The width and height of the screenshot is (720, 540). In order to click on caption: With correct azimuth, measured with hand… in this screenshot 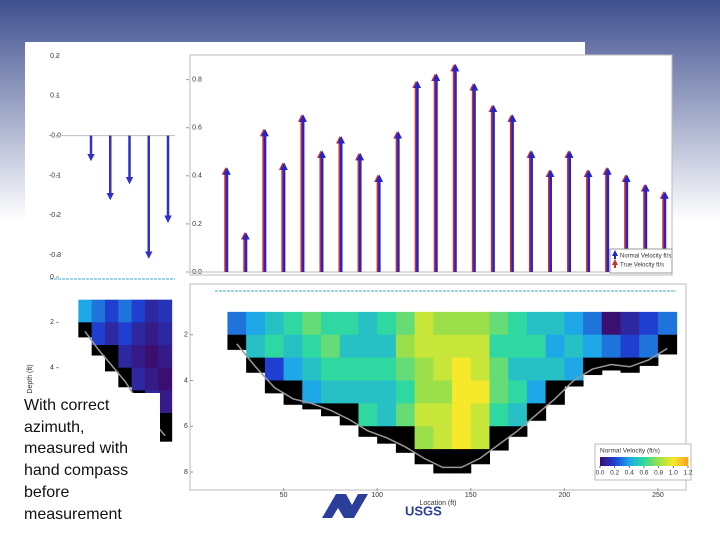, I will do `click(90, 461)`.